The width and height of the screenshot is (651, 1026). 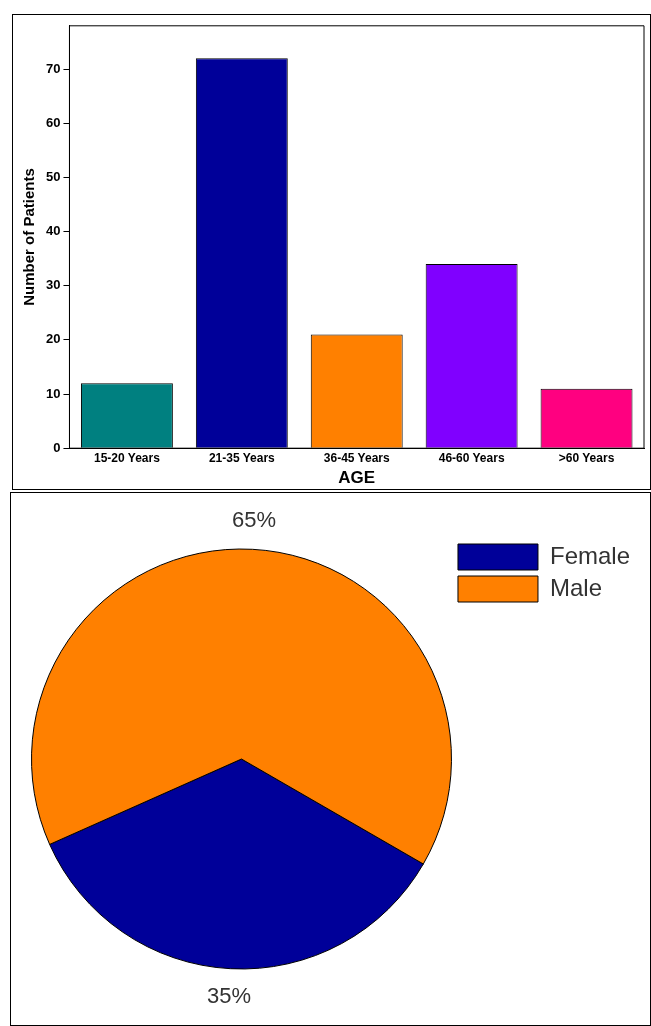 I want to click on x-tick-label: 46-60 Years, so click(x=471, y=457).